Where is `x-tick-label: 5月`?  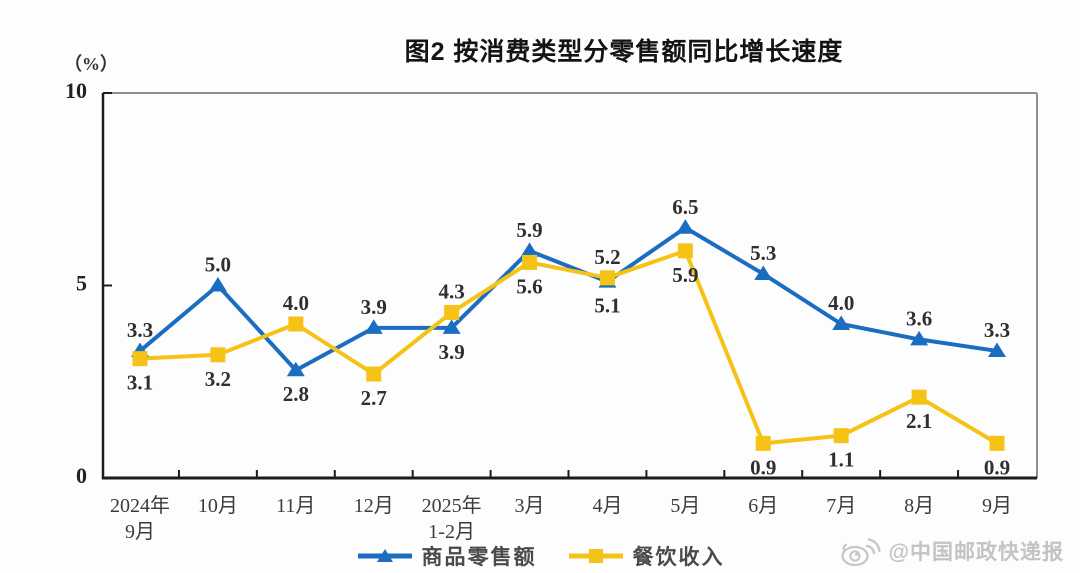
x-tick-label: 5月 is located at coordinates (685, 506).